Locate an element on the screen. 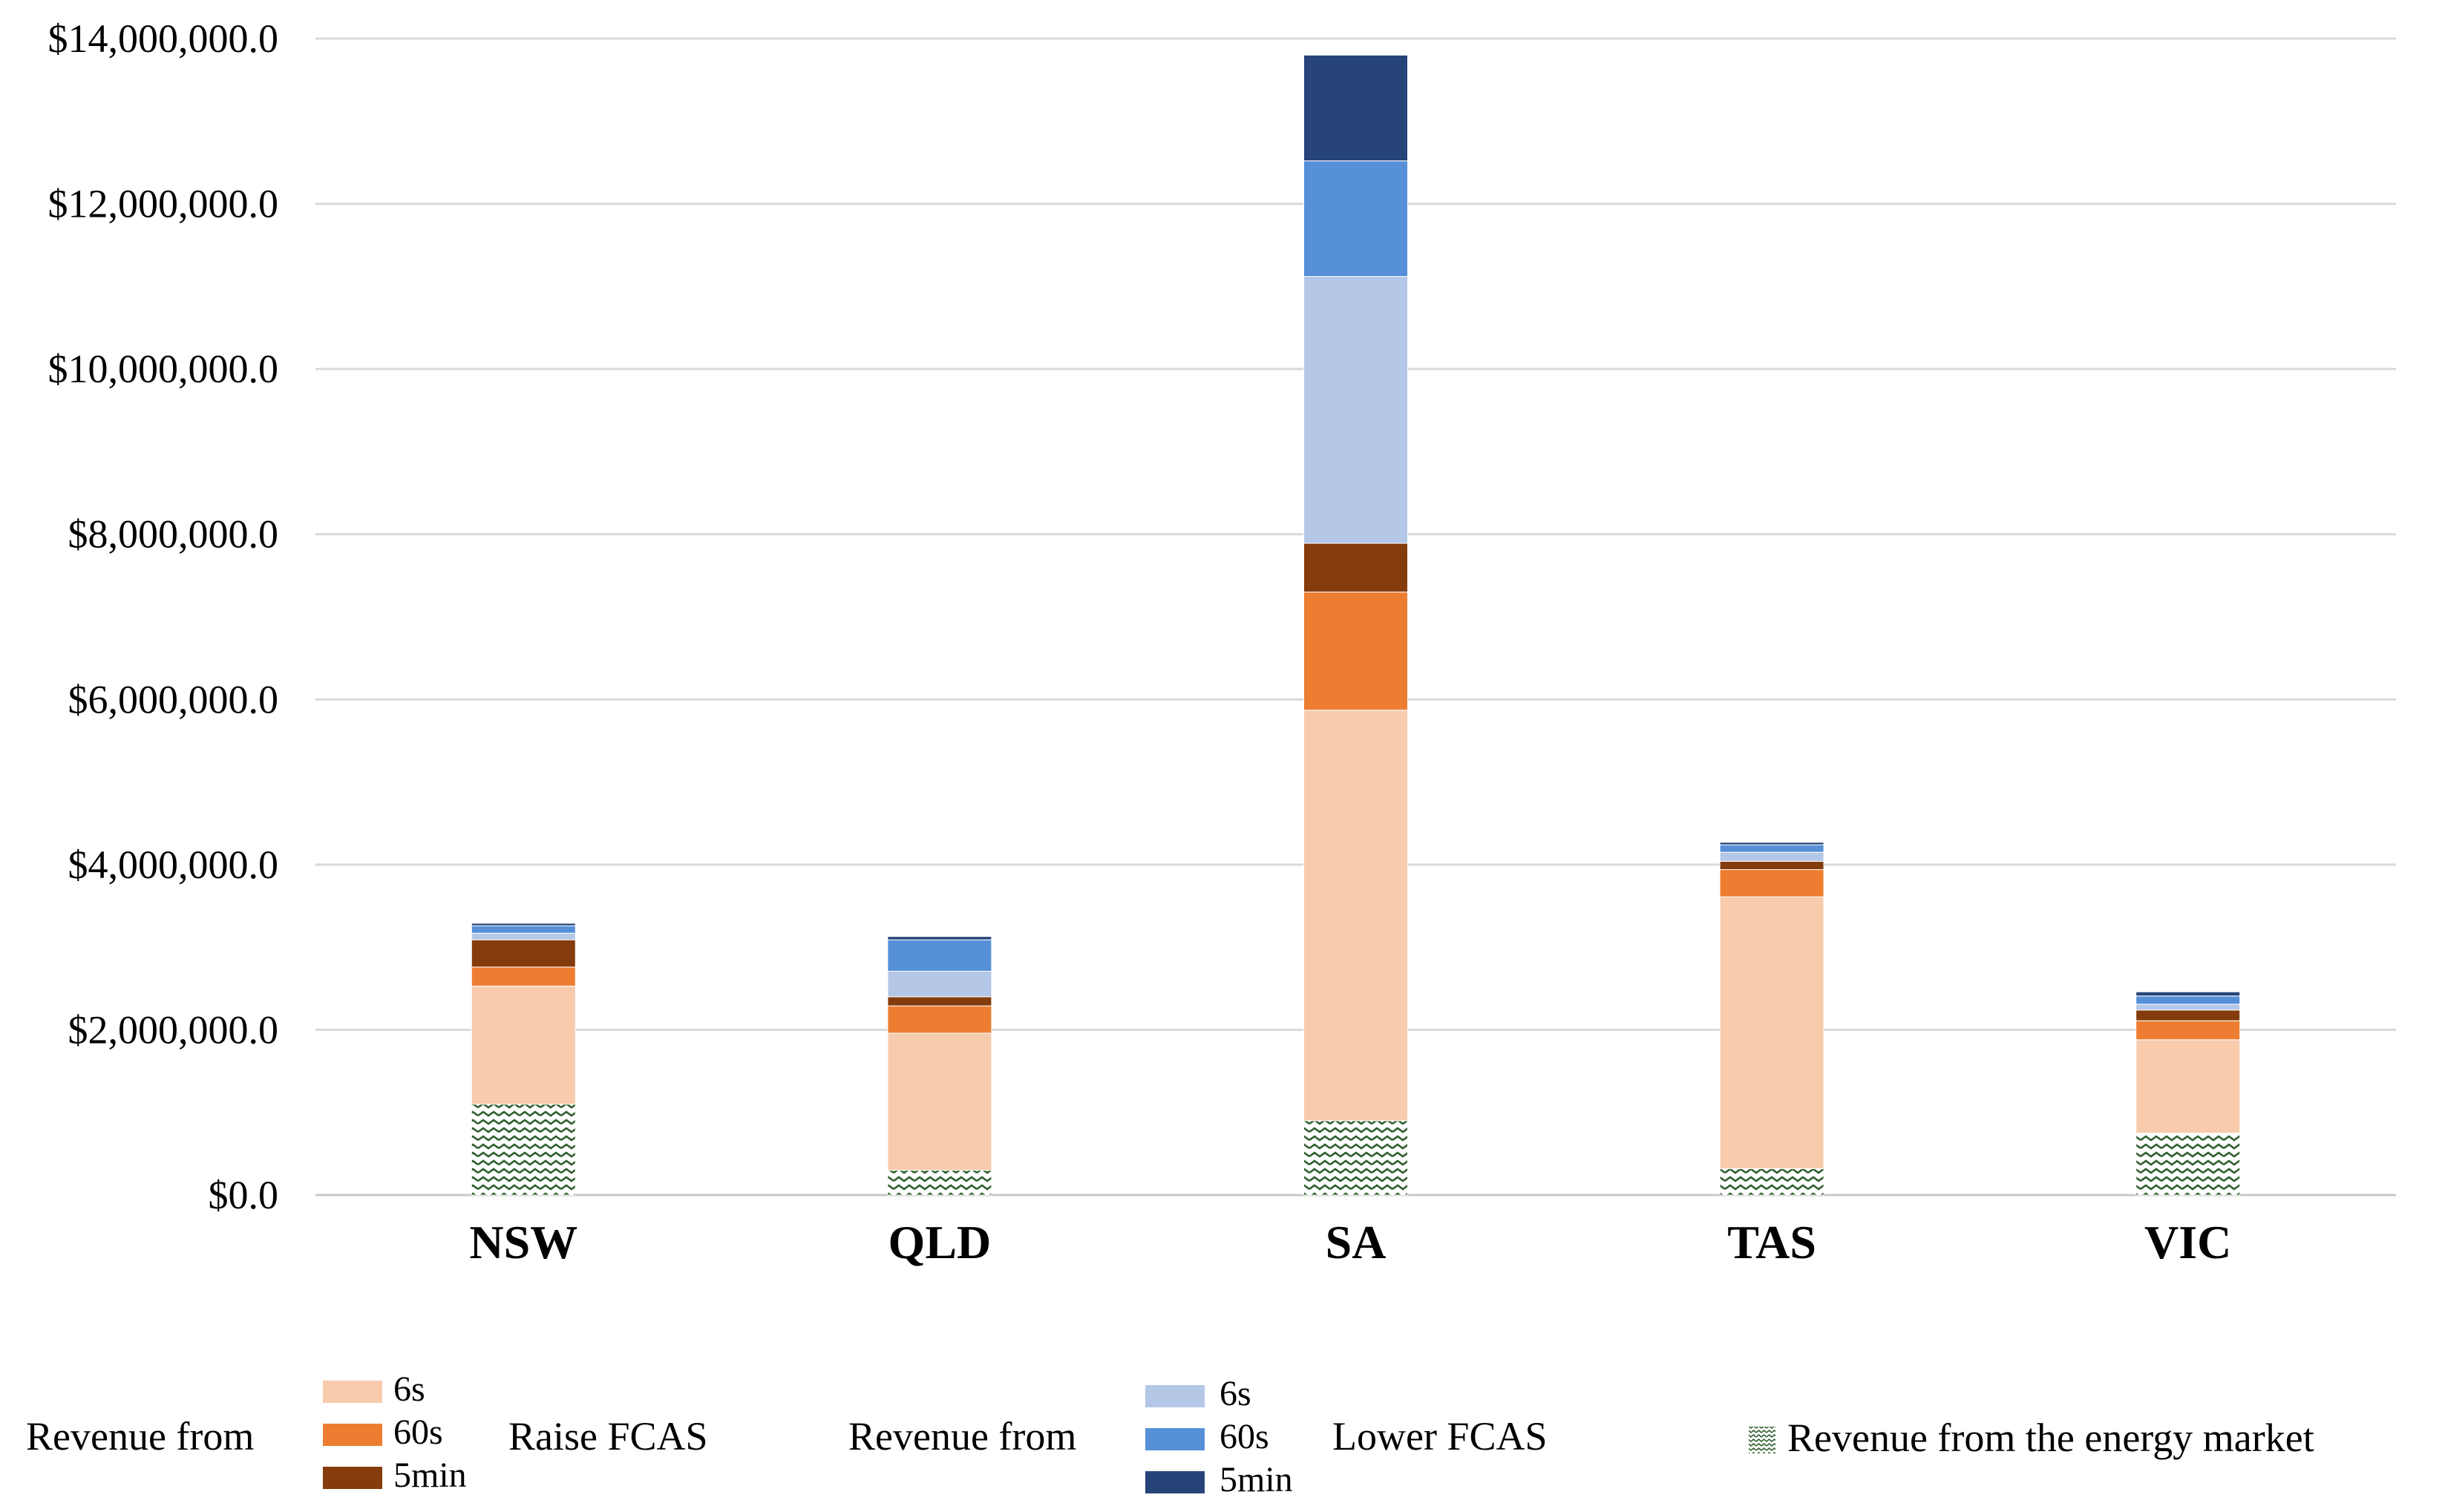 The image size is (2442, 1512). x-category-label: TAS is located at coordinates (1771, 1243).